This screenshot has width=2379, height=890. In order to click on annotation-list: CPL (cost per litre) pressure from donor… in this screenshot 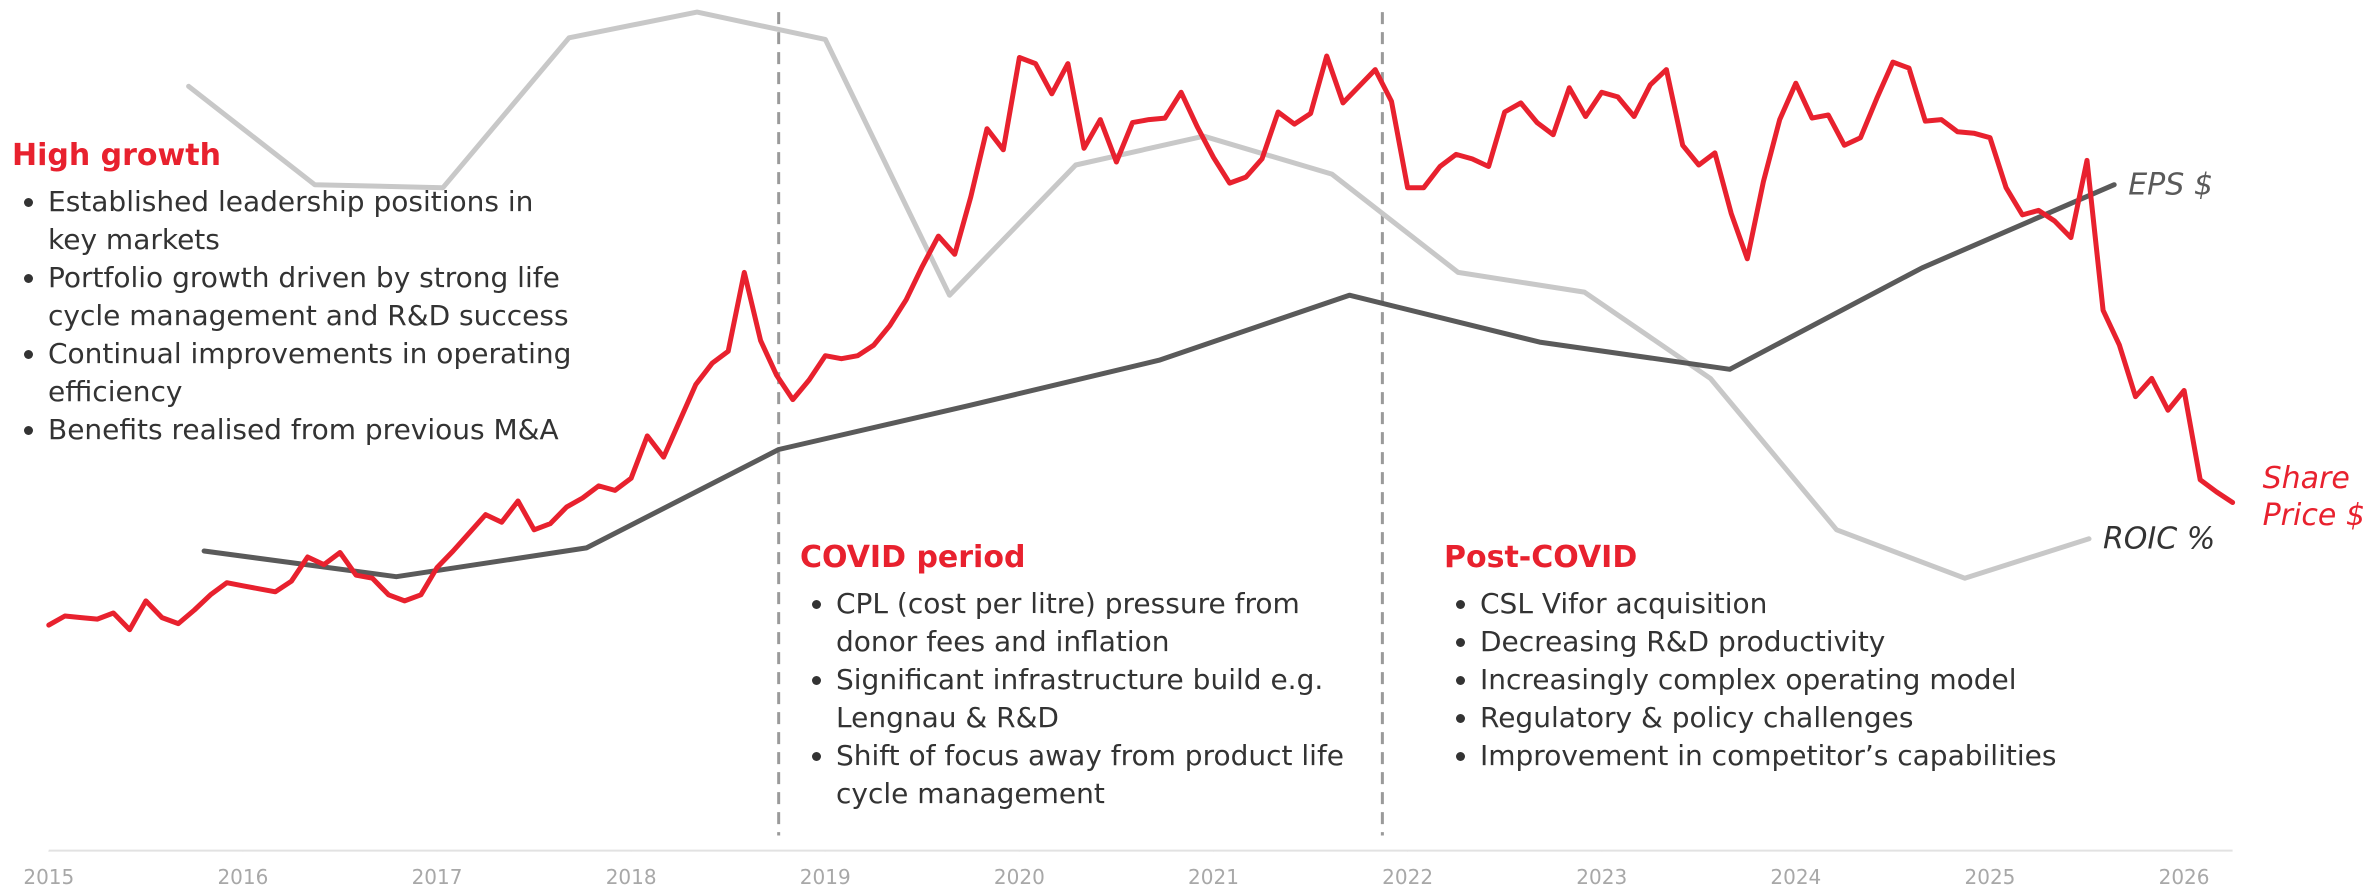, I will do `click(1090, 699)`.